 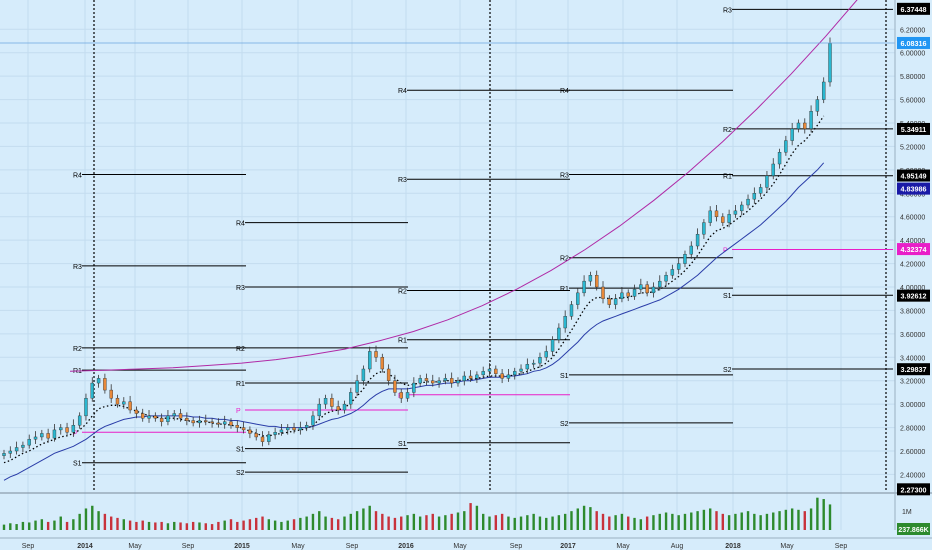 I want to click on price-badge-label: 5.34911, so click(x=914, y=129).